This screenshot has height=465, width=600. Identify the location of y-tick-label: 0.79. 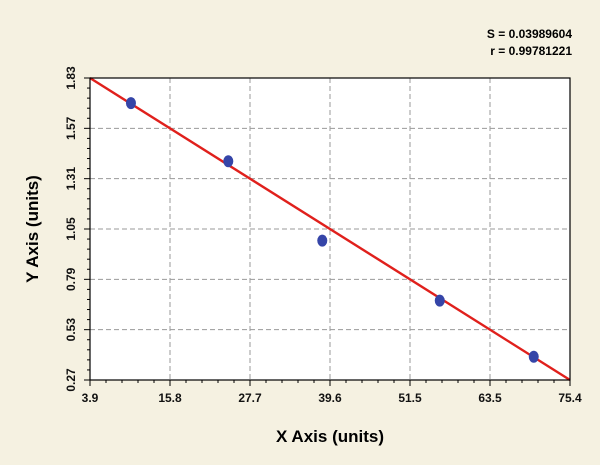
(71, 279).